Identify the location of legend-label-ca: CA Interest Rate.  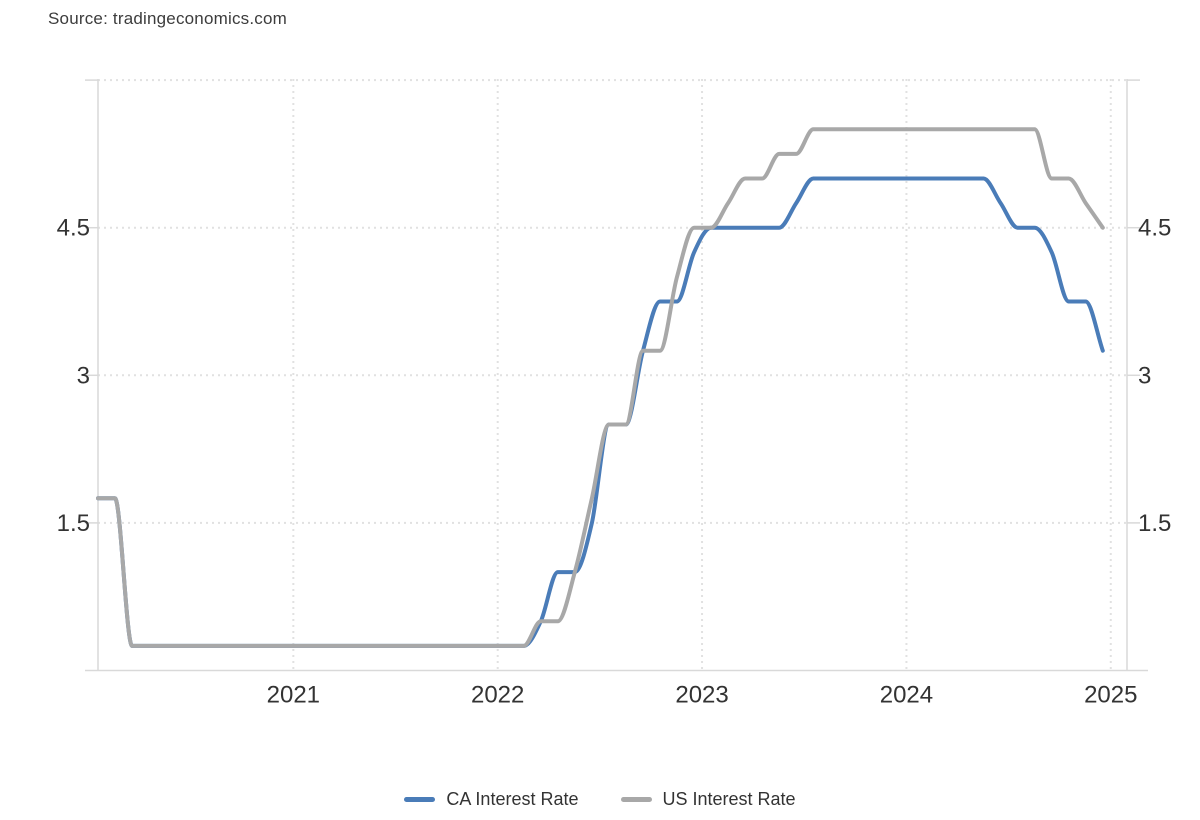
(512, 799).